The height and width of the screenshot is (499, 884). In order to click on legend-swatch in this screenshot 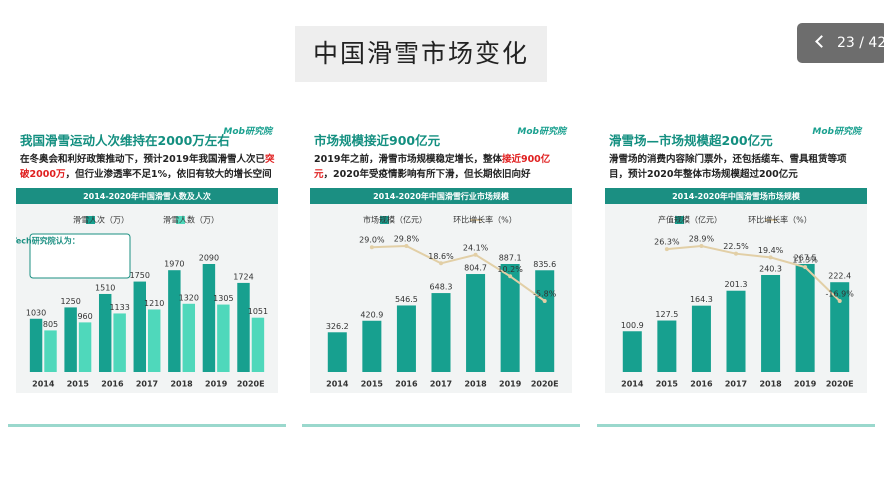, I will do `click(90, 220)`.